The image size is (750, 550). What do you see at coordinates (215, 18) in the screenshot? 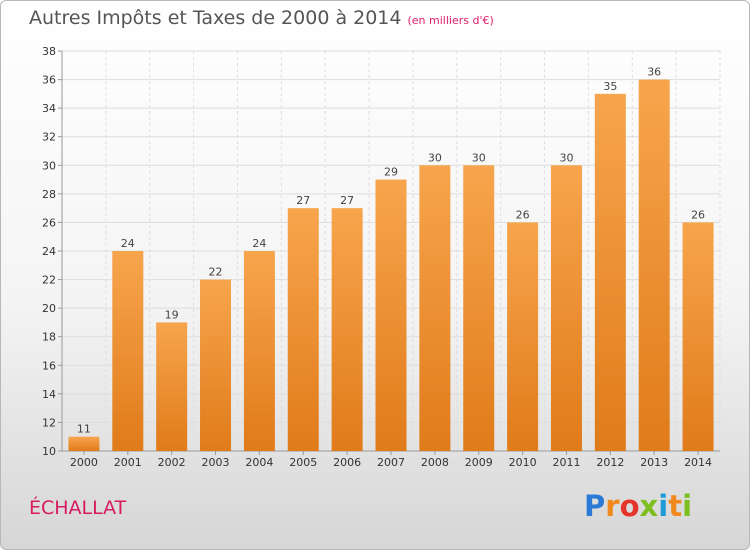
I see `chart-title: Autres Impôts et Taxes de 2000 à 2014` at bounding box center [215, 18].